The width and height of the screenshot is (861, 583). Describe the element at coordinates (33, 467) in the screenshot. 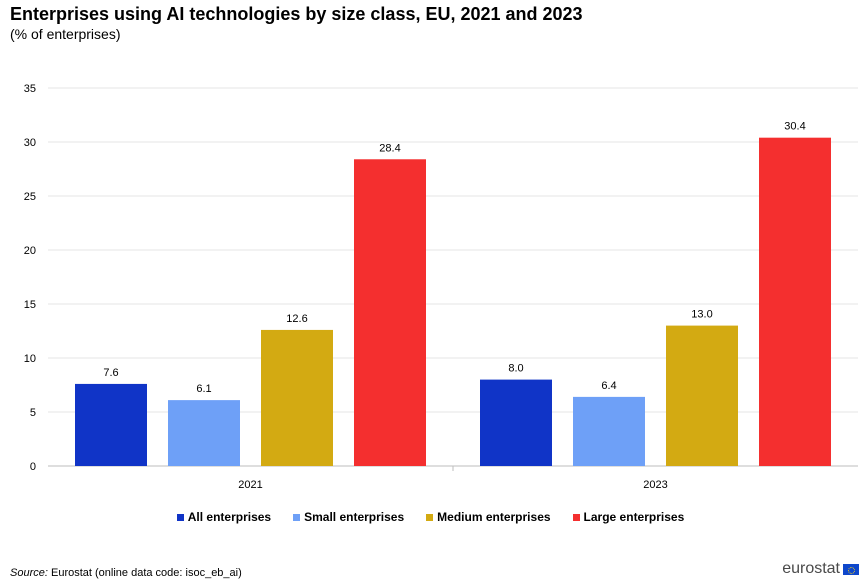

I see `y-tick-label: 0` at that location.